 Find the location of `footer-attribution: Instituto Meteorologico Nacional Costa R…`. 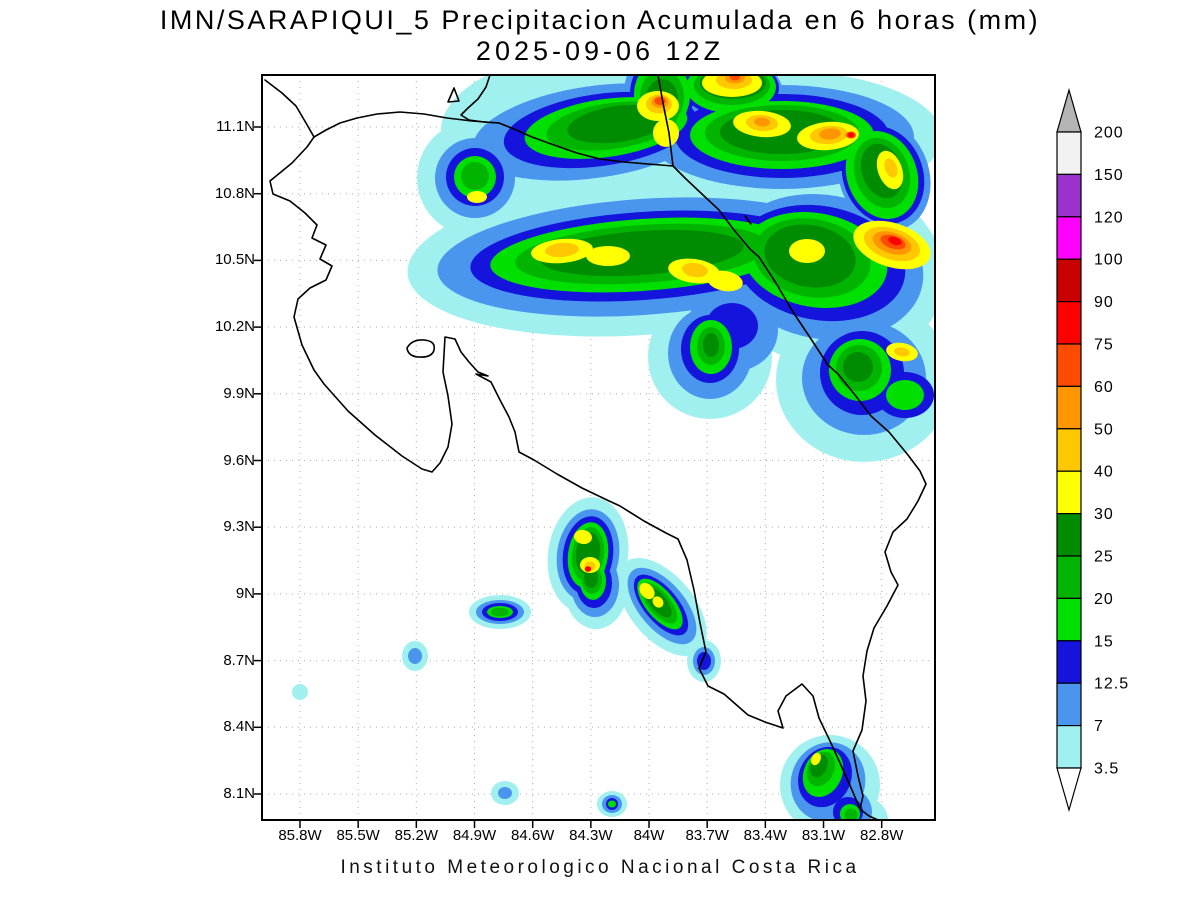

footer-attribution: Instituto Meteorologico Nacional Costa R… is located at coordinates (600, 867).